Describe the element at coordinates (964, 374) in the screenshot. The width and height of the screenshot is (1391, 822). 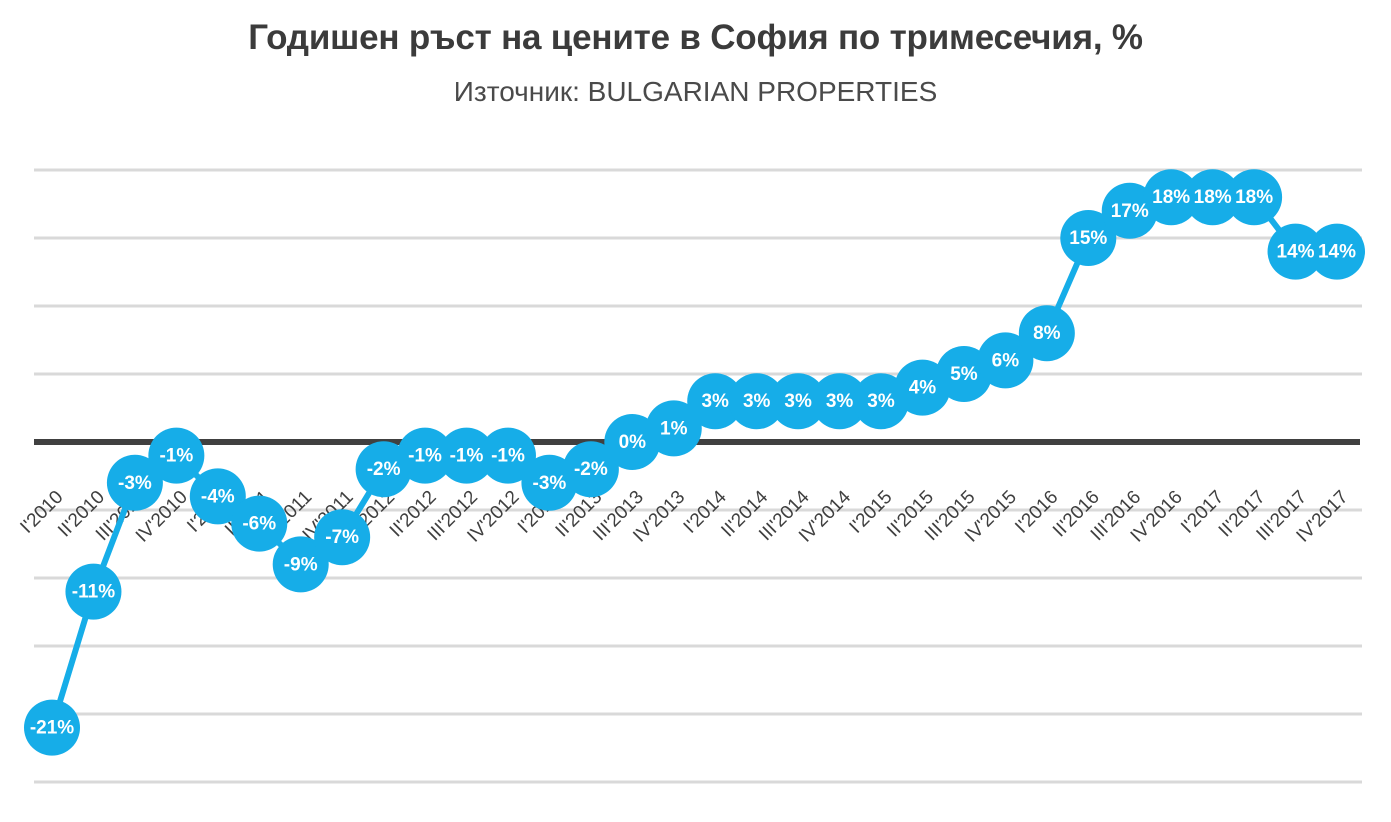
I see `data-point-label: 5%` at that location.